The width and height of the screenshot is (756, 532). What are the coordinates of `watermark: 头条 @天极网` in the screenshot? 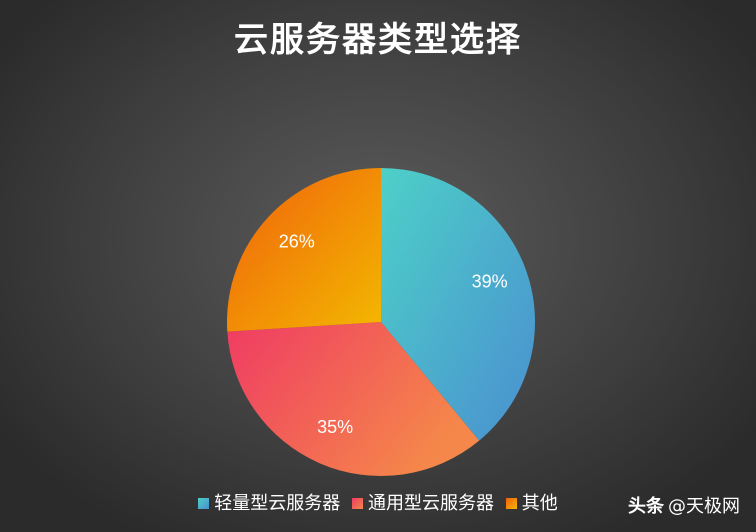 It's located at (684, 505).